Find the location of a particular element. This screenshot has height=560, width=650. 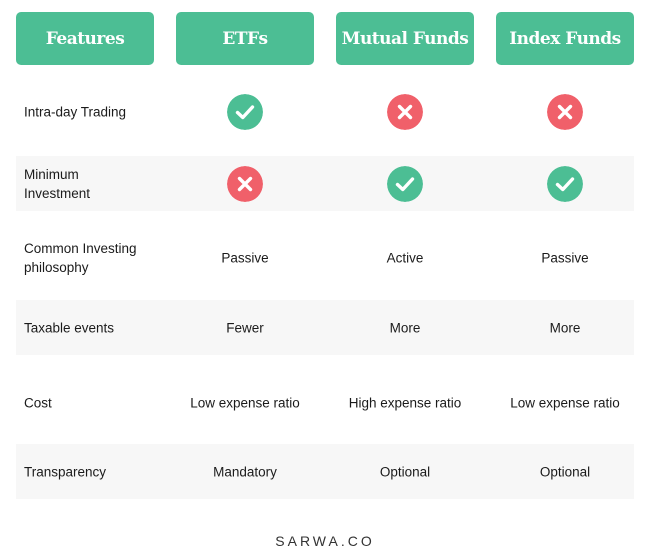

row-label: Intra-day Trading is located at coordinates (75, 112).